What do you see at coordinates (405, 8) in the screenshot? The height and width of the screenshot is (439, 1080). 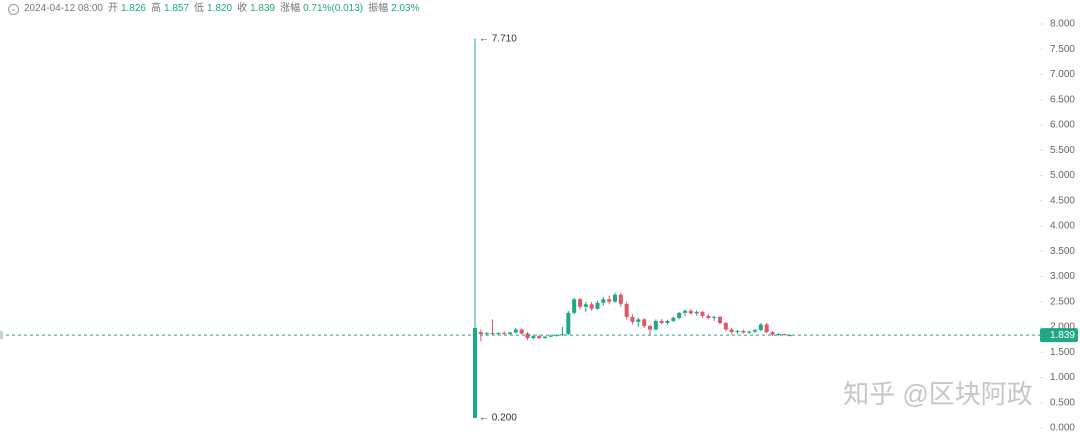 I see `header-value: 2.03%` at bounding box center [405, 8].